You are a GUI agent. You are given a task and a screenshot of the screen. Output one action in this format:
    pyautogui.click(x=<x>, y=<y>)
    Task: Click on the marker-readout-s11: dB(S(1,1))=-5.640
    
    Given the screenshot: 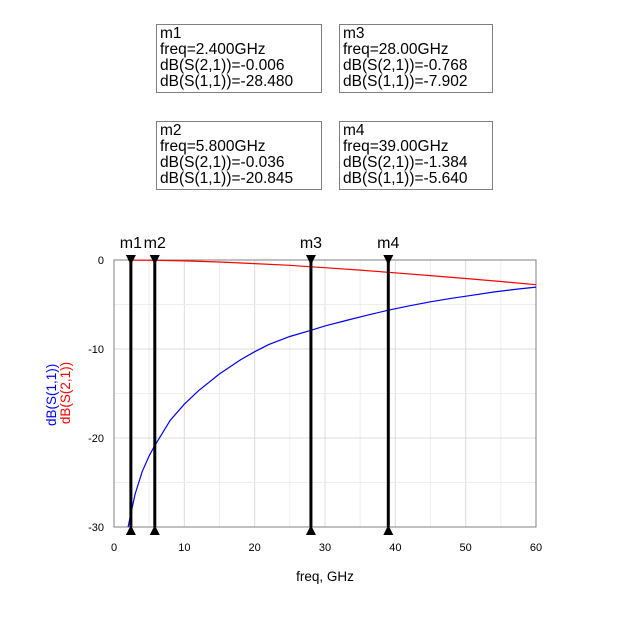 What is the action you would take?
    pyautogui.click(x=405, y=178)
    